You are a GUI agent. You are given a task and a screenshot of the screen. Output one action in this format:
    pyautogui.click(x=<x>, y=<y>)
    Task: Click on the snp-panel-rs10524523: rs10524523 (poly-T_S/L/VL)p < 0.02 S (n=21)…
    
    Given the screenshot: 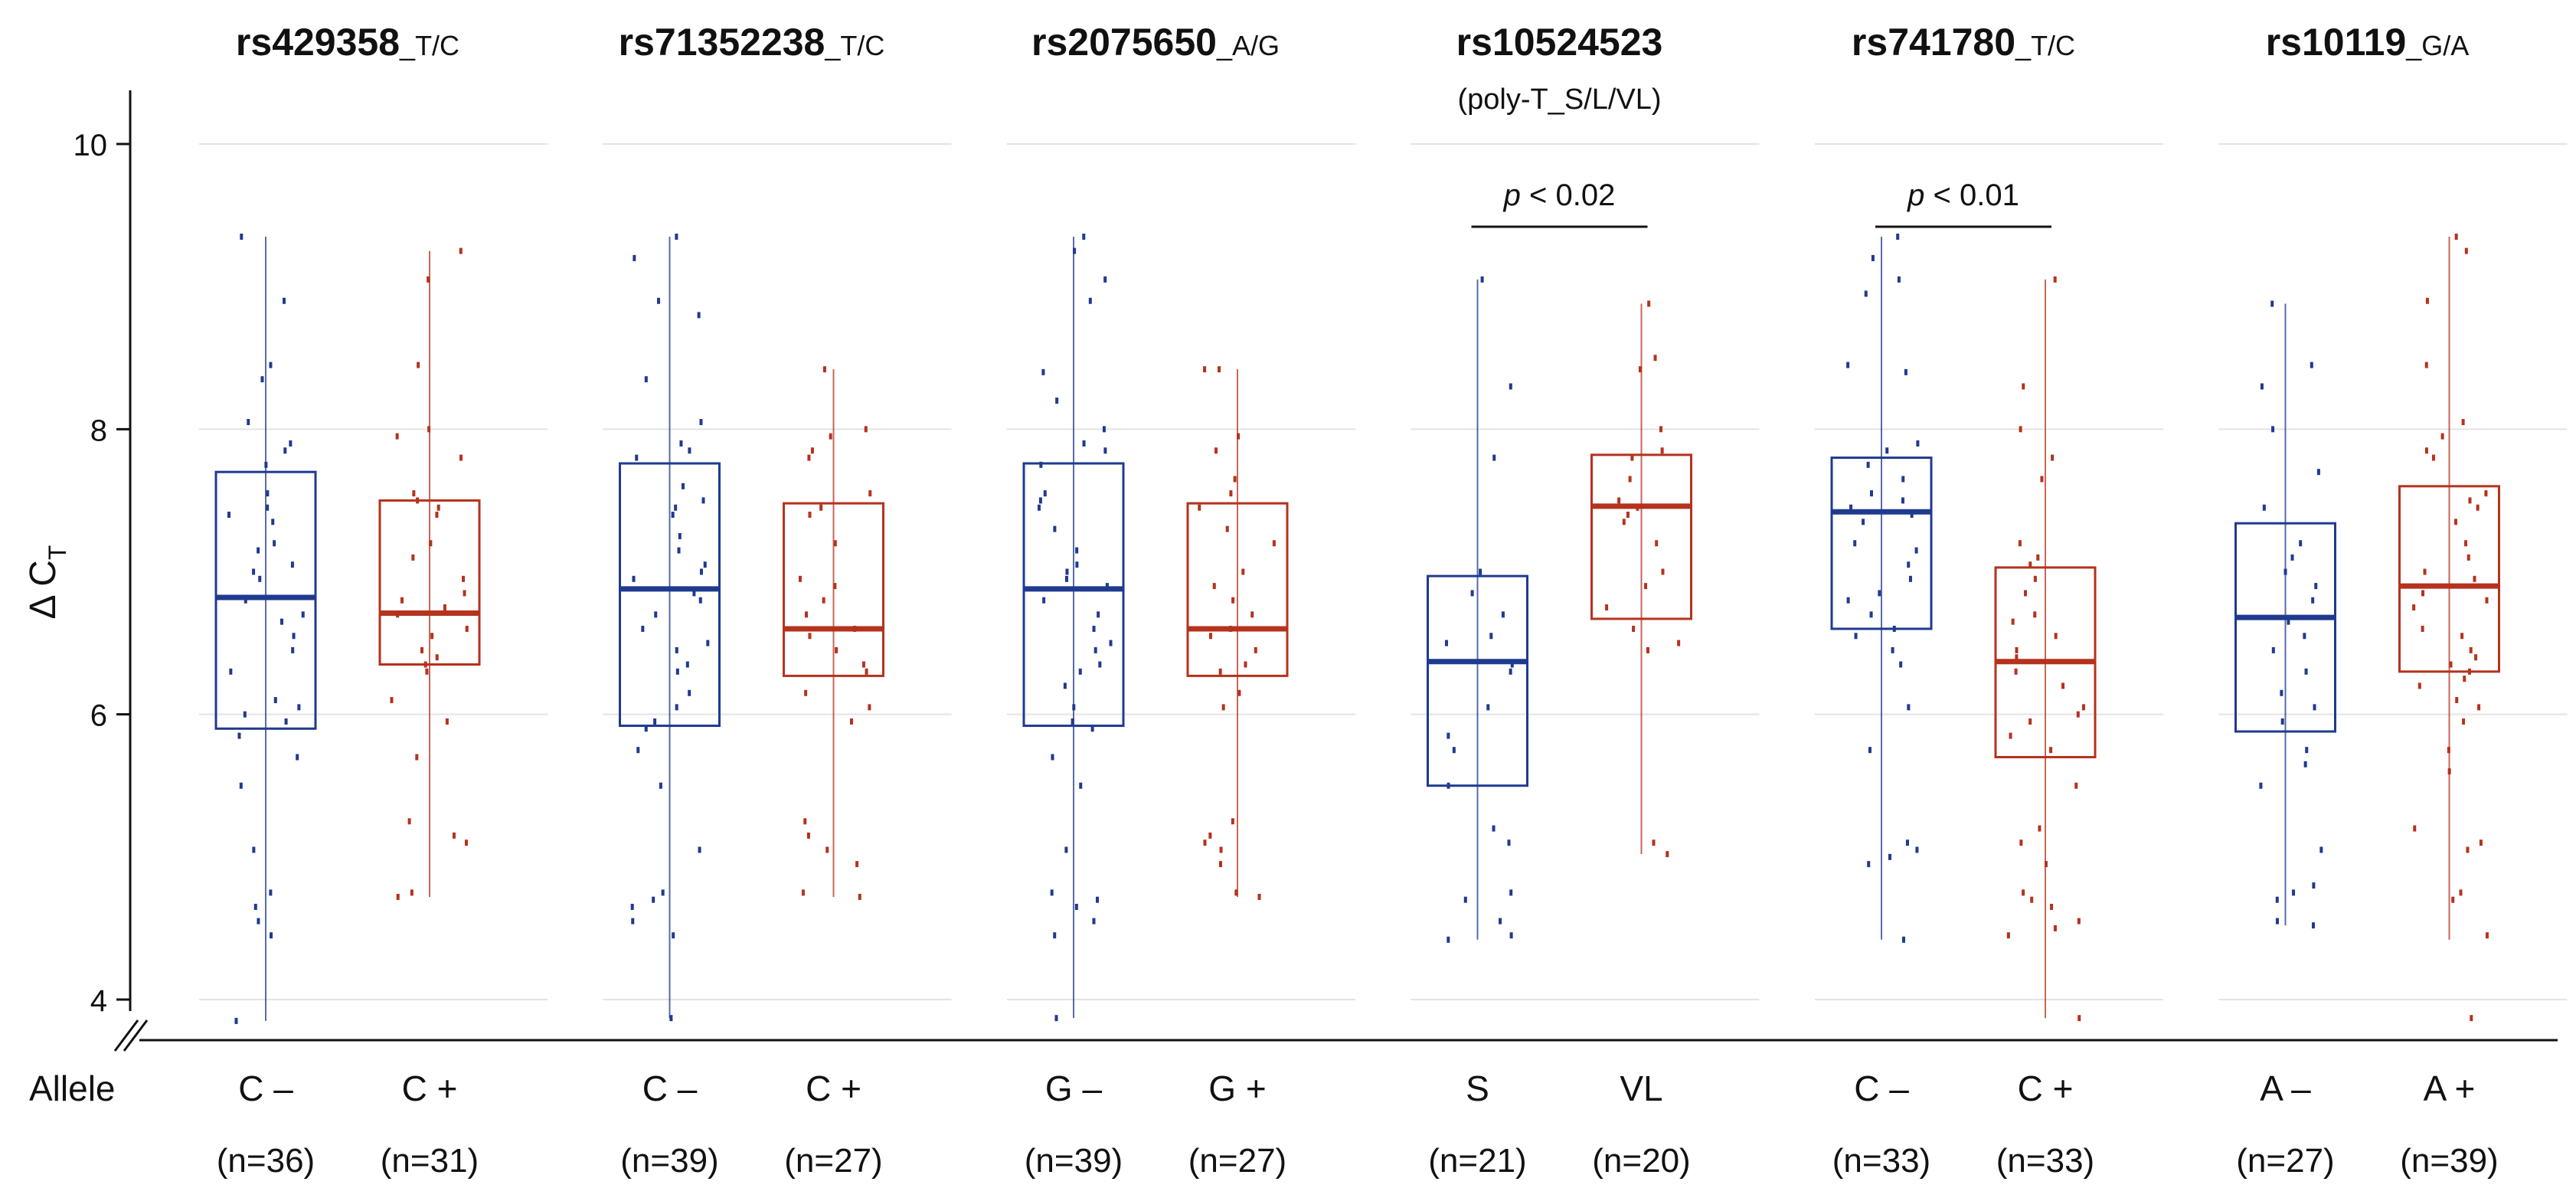 What is the action you would take?
    pyautogui.click(x=1559, y=600)
    